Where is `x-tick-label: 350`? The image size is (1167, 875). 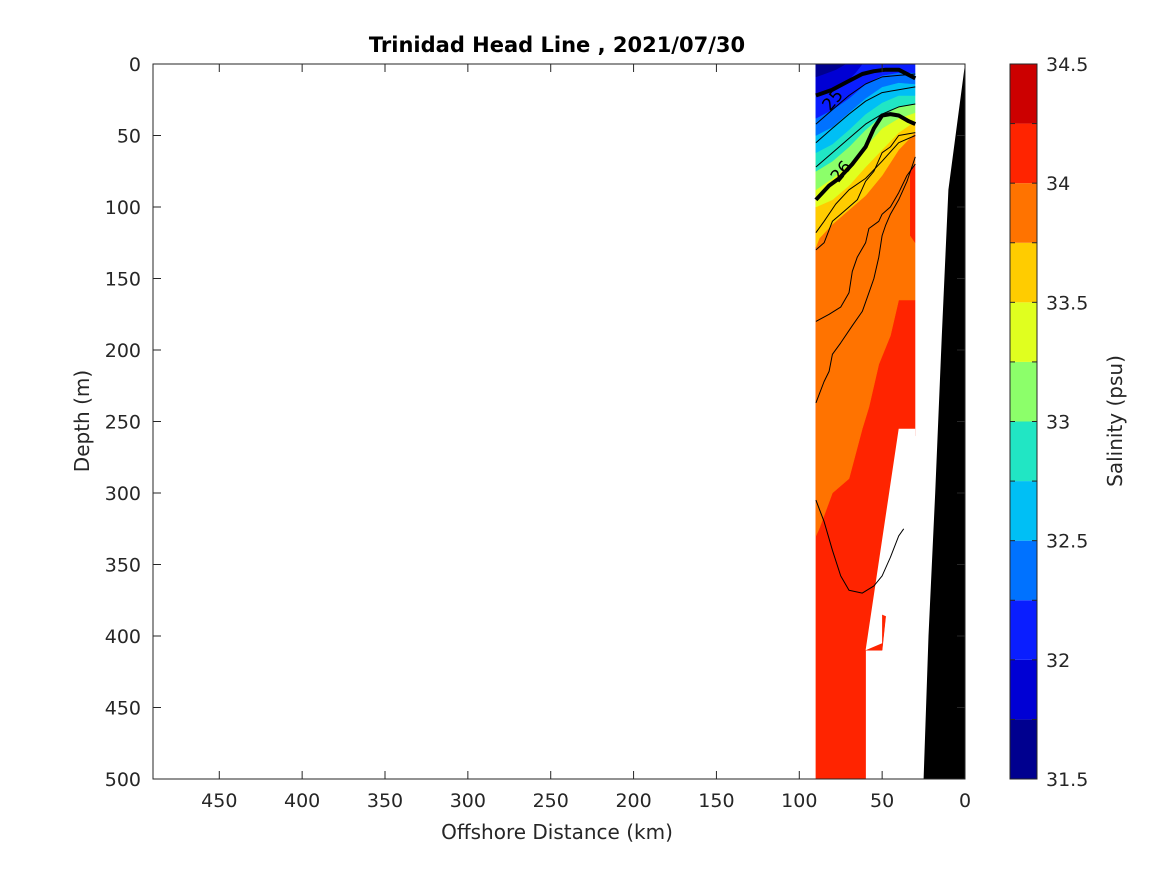
x-tick-label: 350 is located at coordinates (385, 801).